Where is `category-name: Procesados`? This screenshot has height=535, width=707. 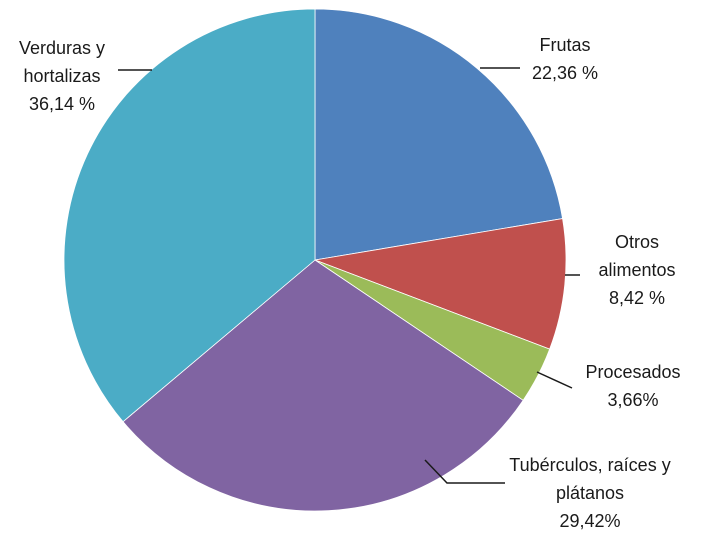 category-name: Procesados is located at coordinates (633, 372).